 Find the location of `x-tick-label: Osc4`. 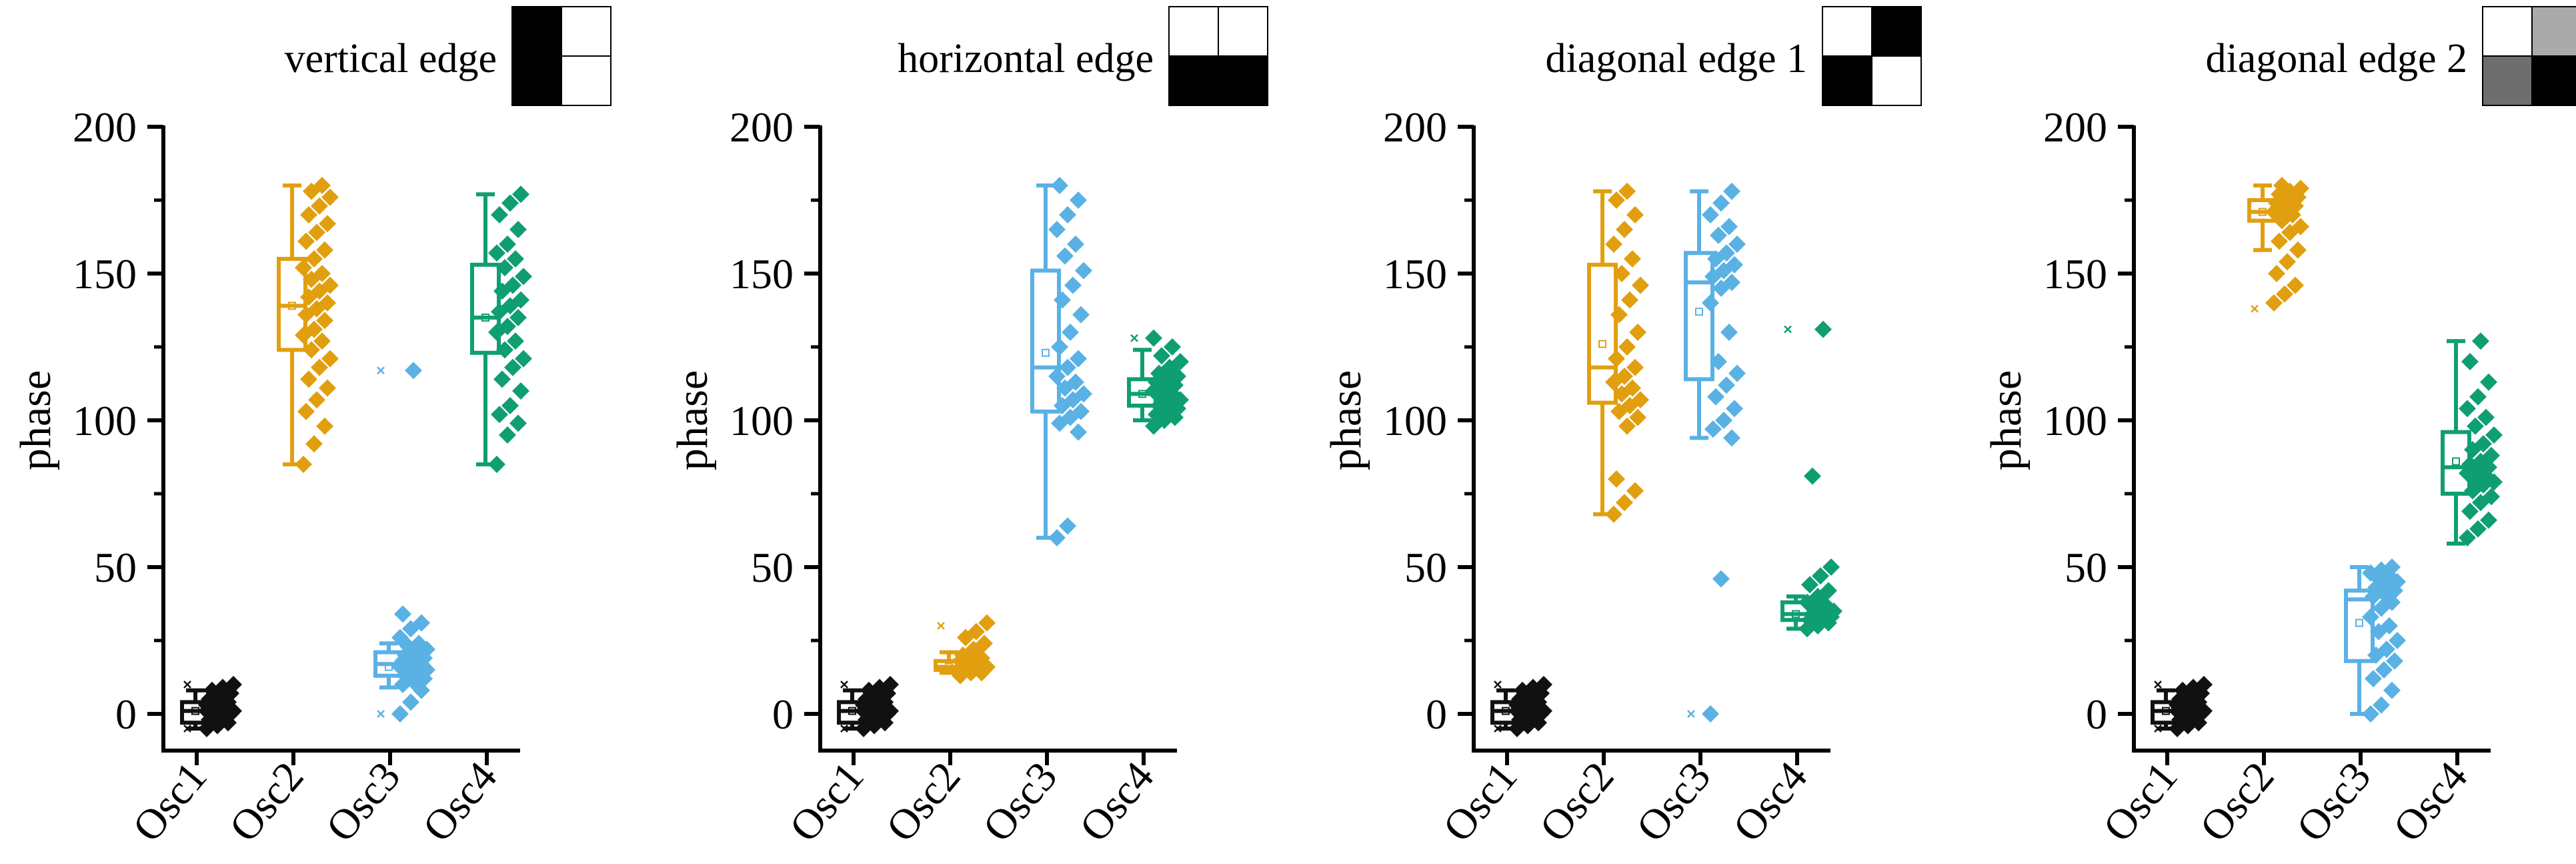

x-tick-label: Osc4 is located at coordinates (1770, 802).